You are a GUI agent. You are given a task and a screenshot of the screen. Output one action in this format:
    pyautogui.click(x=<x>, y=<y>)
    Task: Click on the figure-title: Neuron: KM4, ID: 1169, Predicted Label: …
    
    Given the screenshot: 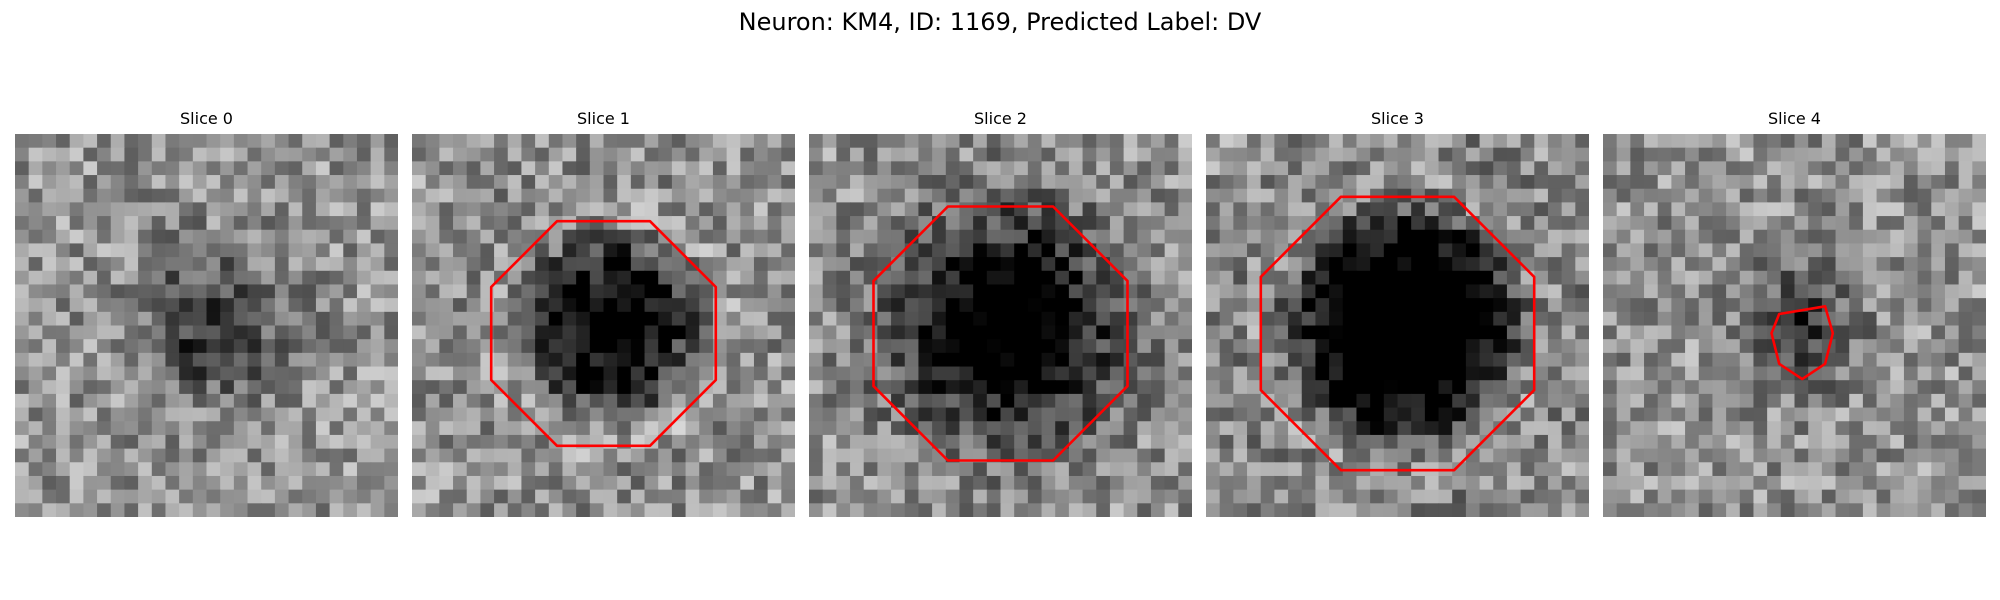 What is the action you would take?
    pyautogui.click(x=1000, y=22)
    